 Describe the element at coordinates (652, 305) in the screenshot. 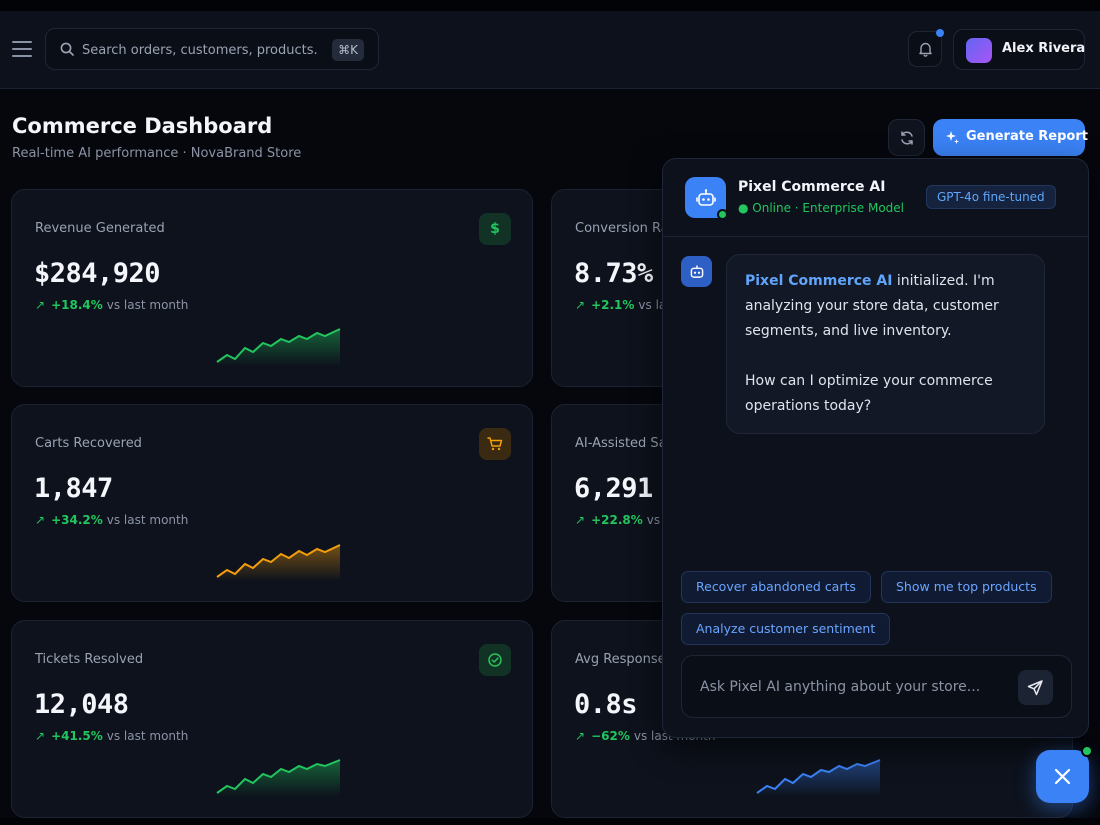

I see `metric-delta-compare: vs la` at that location.